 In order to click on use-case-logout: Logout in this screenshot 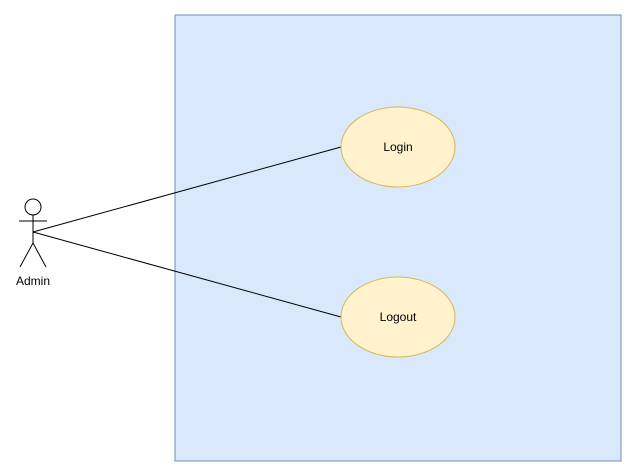, I will do `click(398, 317)`.